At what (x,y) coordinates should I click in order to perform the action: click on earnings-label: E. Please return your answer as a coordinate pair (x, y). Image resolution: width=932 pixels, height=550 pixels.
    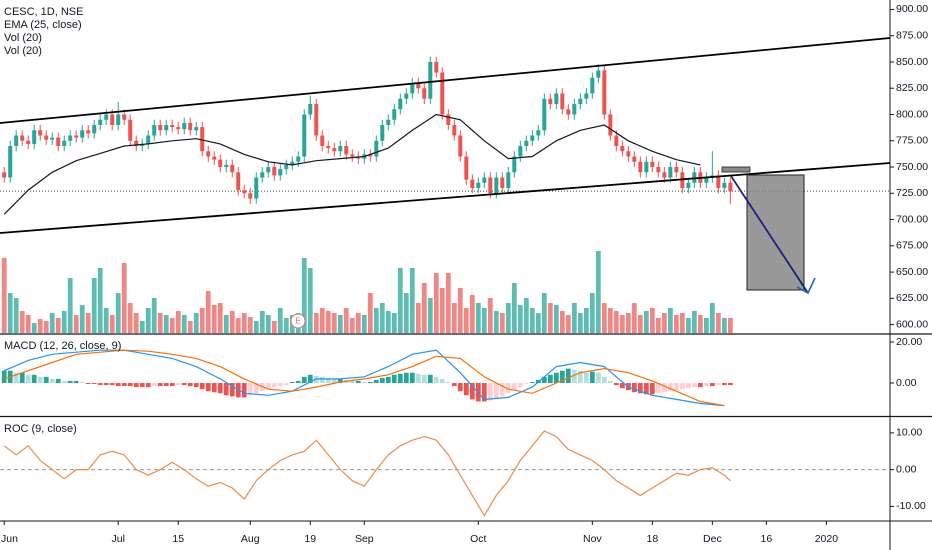
    Looking at the image, I should click on (297, 321).